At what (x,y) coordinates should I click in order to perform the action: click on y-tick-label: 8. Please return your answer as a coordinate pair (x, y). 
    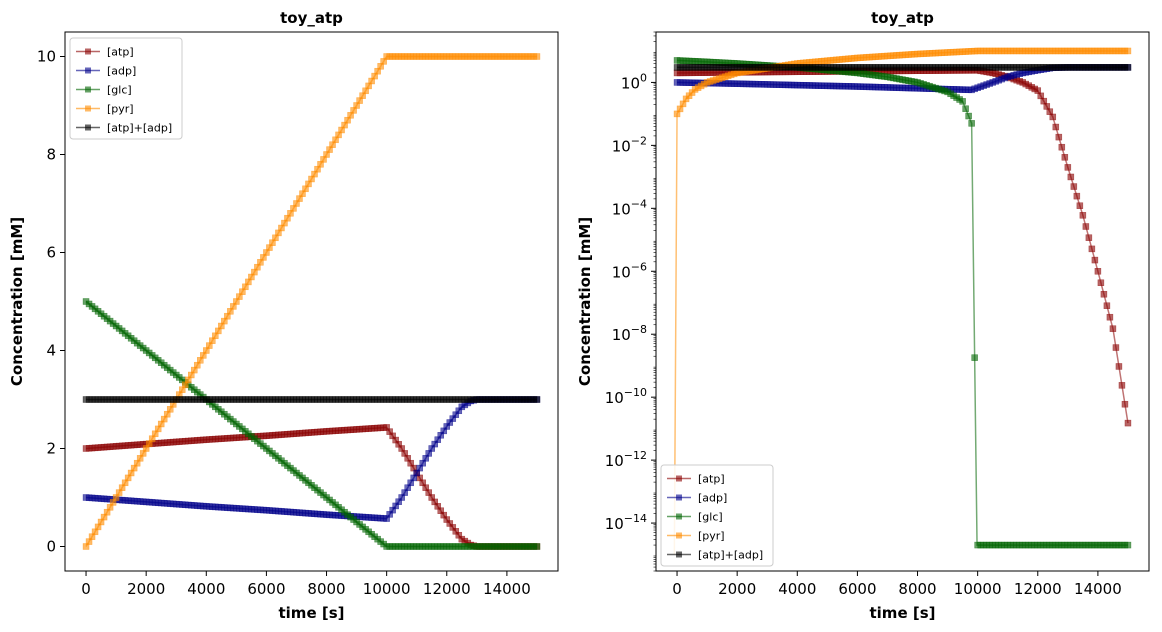
    Looking at the image, I should click on (51, 155).